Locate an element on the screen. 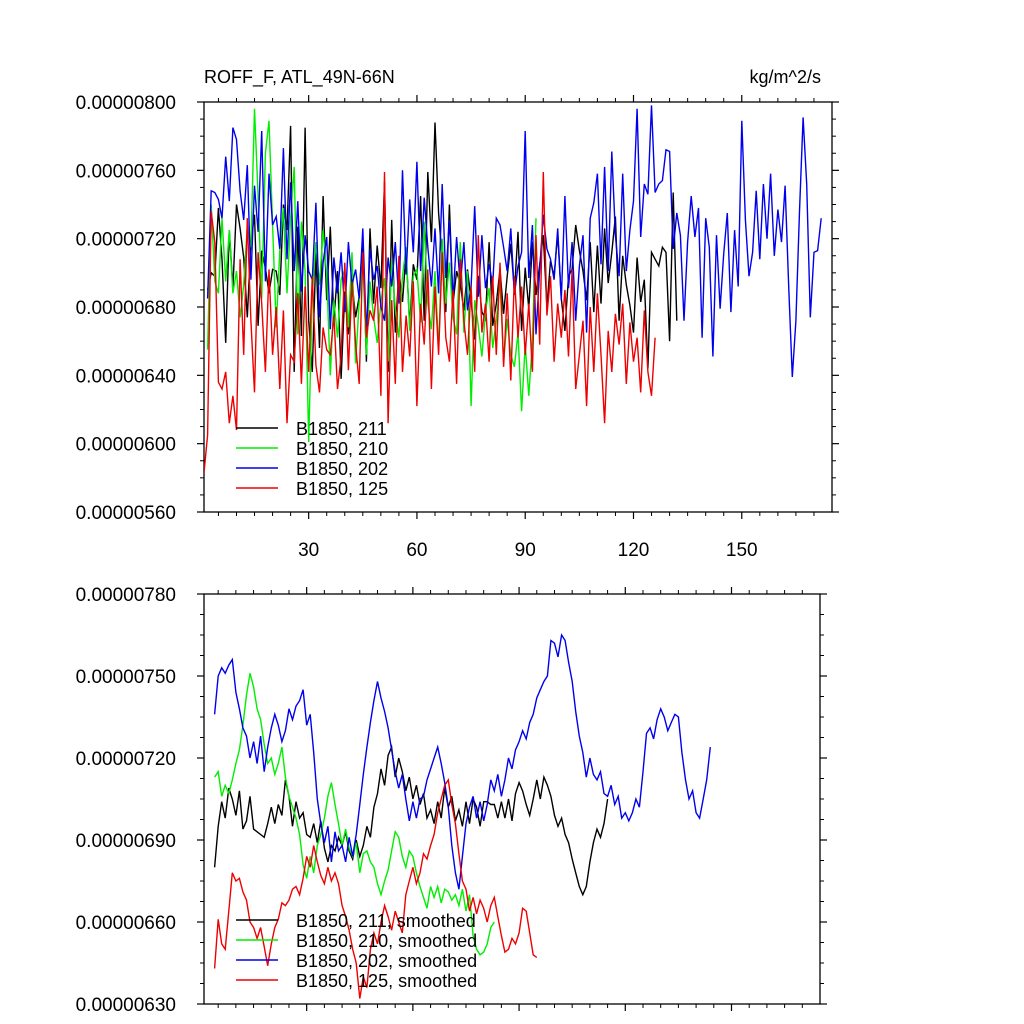 Image resolution: width=1024 pixels, height=1024 pixels. y-tick-label: 0.00000780 is located at coordinates (126, 595).